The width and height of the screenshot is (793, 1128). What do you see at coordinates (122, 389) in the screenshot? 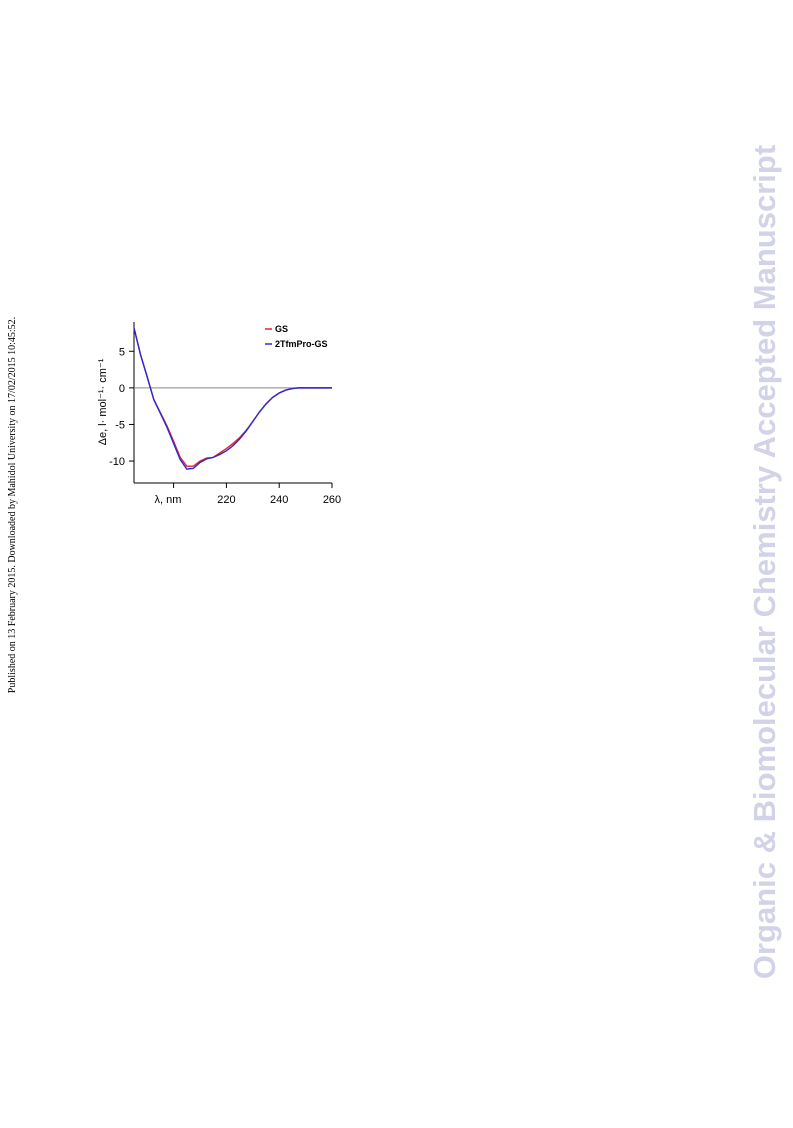
I see `y-tick-label: 0` at bounding box center [122, 389].